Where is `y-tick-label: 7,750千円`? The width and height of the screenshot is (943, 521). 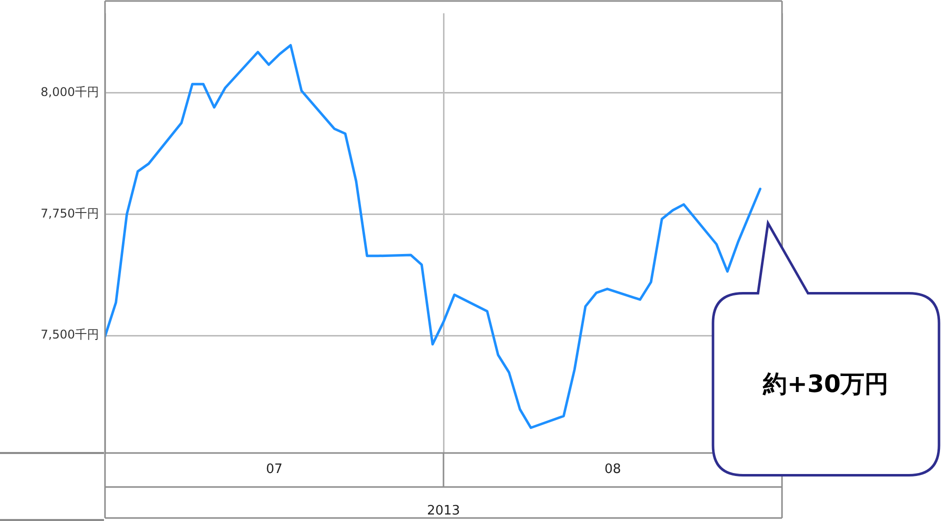 y-tick-label: 7,750千円 is located at coordinates (69, 213).